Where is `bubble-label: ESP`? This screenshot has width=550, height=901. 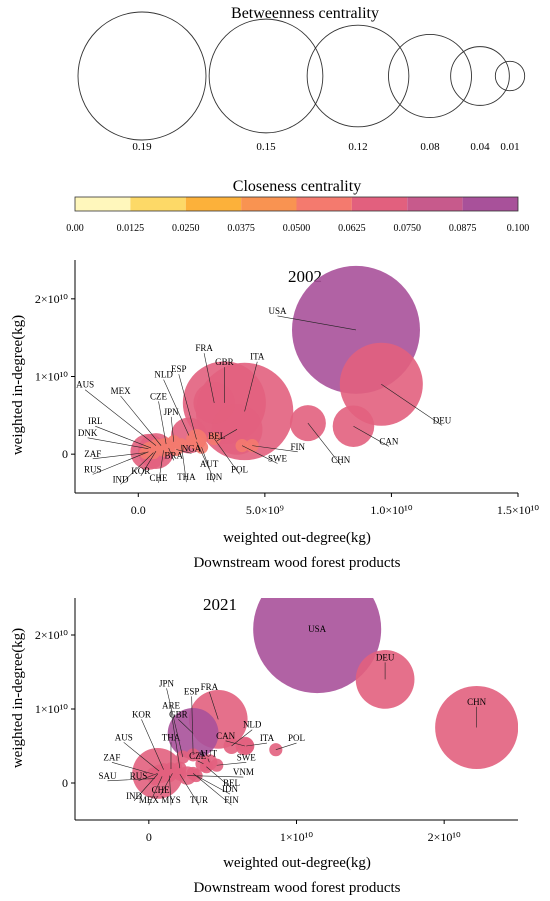 bubble-label: ESP is located at coordinates (179, 369).